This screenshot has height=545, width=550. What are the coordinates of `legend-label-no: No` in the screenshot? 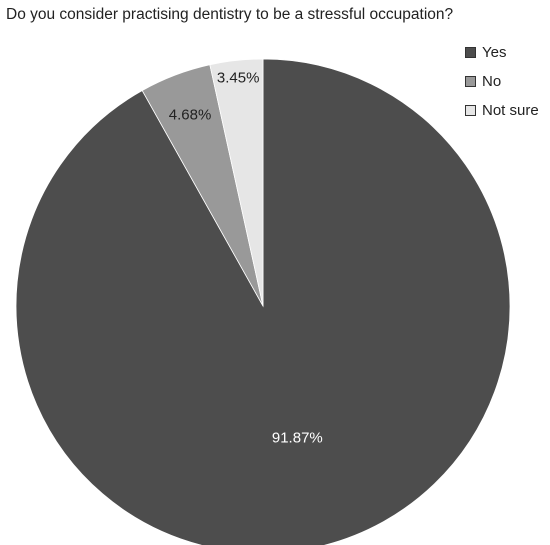 It's located at (492, 81).